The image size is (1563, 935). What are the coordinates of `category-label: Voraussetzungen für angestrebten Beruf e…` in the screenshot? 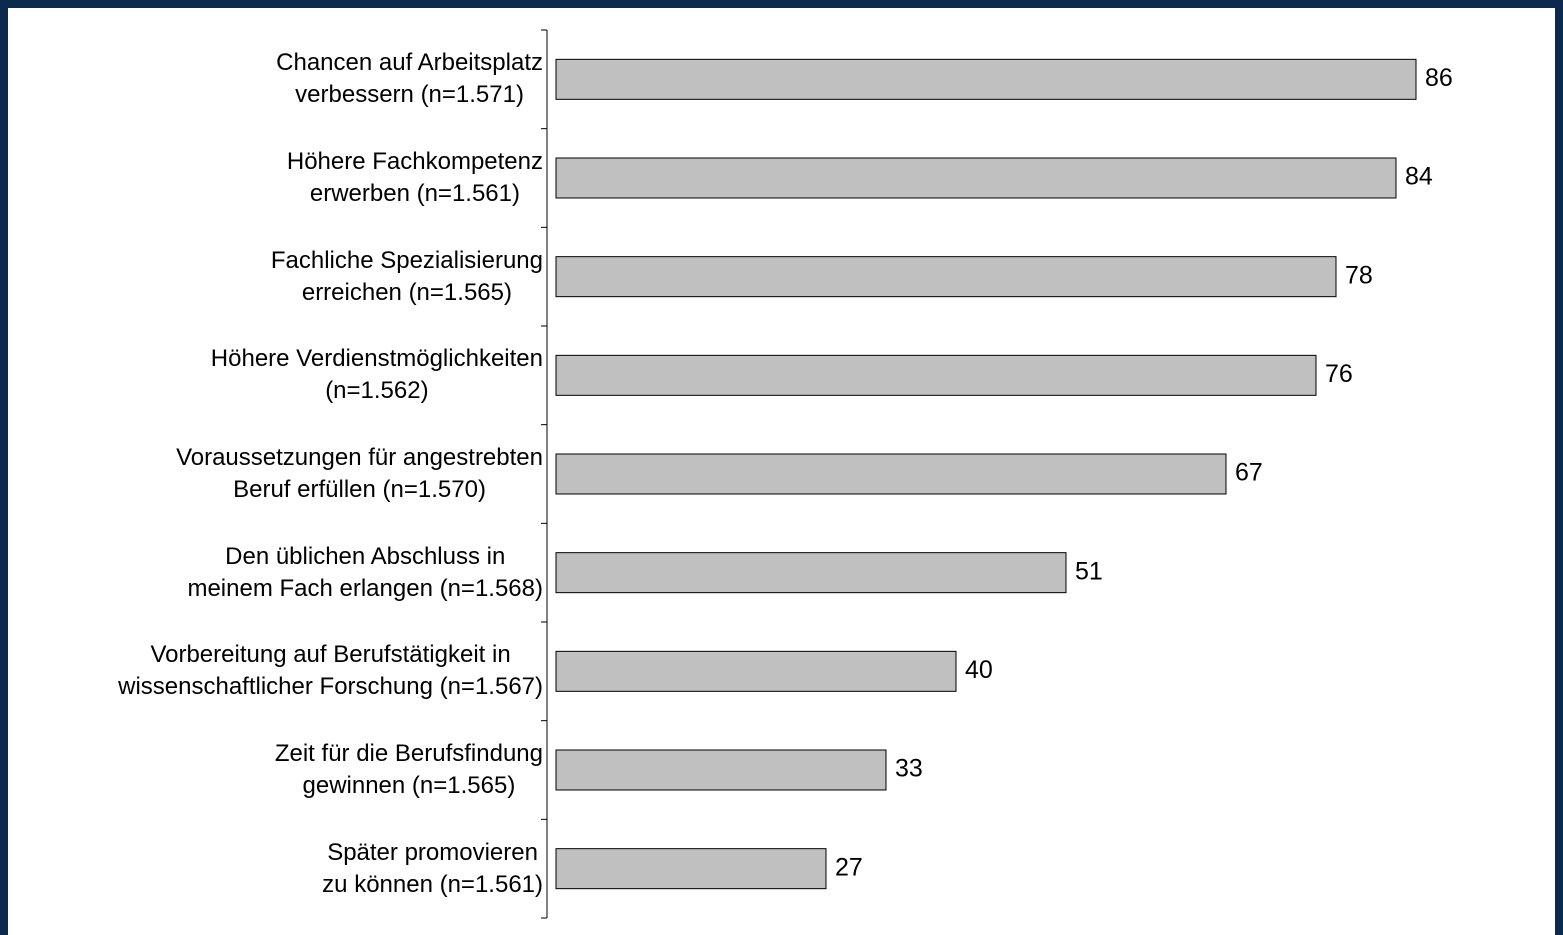 It's located at (359, 473).